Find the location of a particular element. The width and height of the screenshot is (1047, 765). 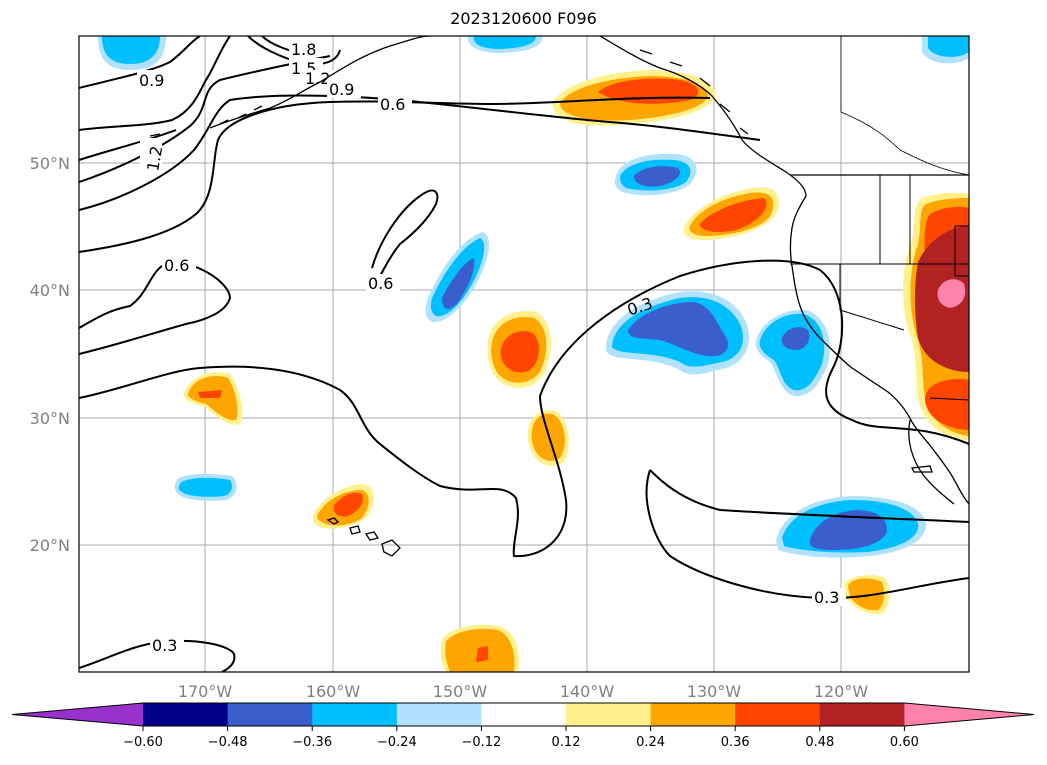

lon-label-160w: 160°W is located at coordinates (333, 691).